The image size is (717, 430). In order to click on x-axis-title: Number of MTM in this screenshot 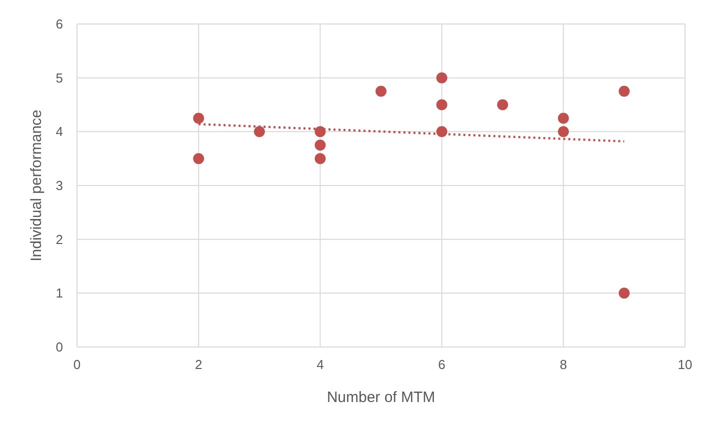, I will do `click(381, 397)`.